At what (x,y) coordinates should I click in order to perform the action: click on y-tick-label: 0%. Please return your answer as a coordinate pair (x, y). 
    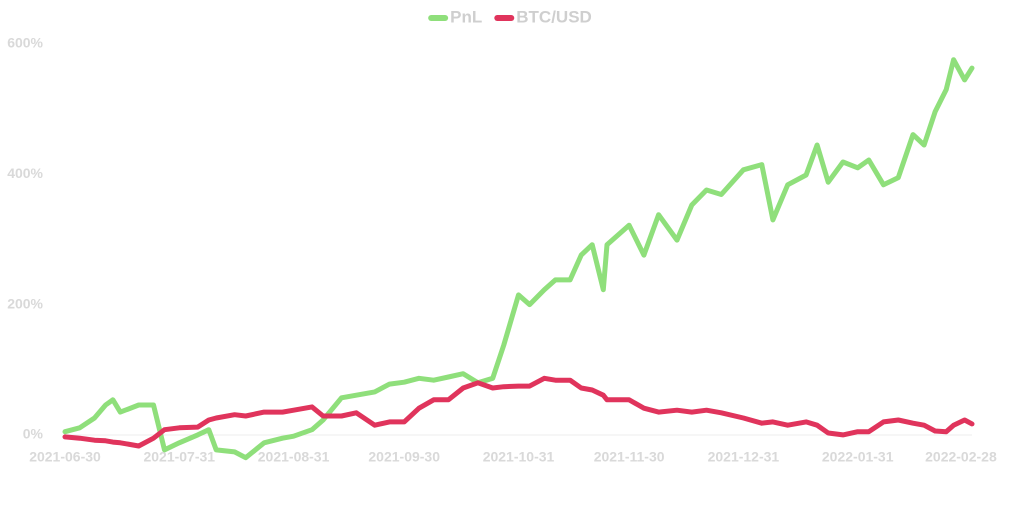
    Looking at the image, I should click on (33, 434).